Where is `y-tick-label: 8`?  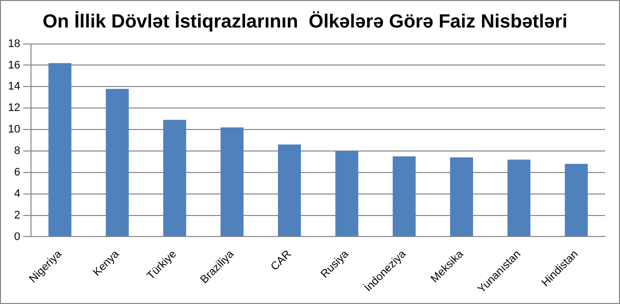 y-tick-label: 8 is located at coordinates (17, 151).